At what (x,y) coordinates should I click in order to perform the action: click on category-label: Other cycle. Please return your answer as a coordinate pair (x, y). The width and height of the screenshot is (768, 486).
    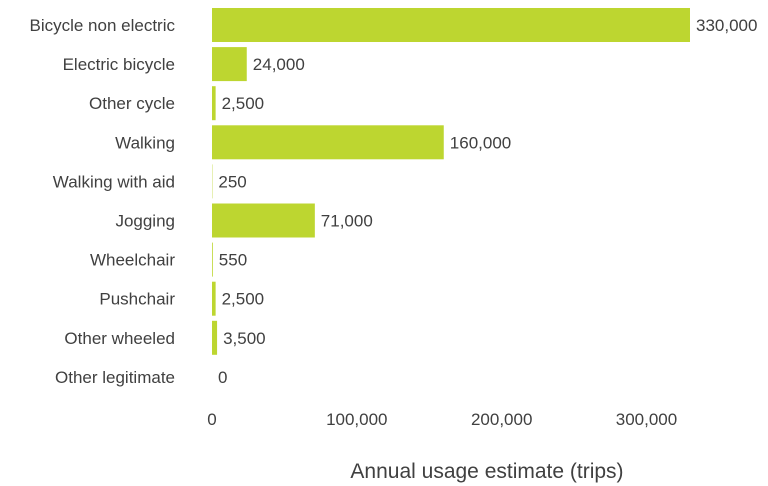
    Looking at the image, I should click on (132, 103).